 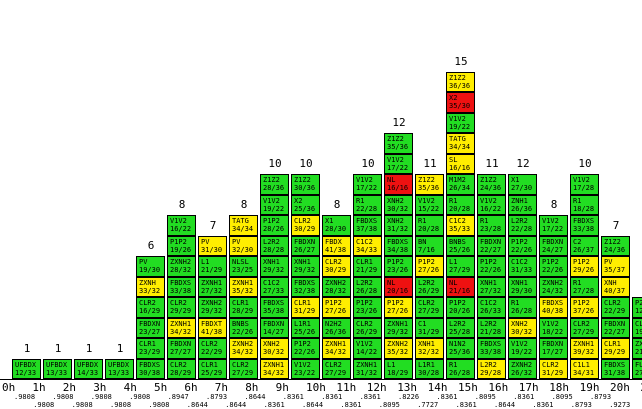 What do you see at coordinates (89, 348) in the screenshot?
I see `column-count-label: 1` at bounding box center [89, 348].